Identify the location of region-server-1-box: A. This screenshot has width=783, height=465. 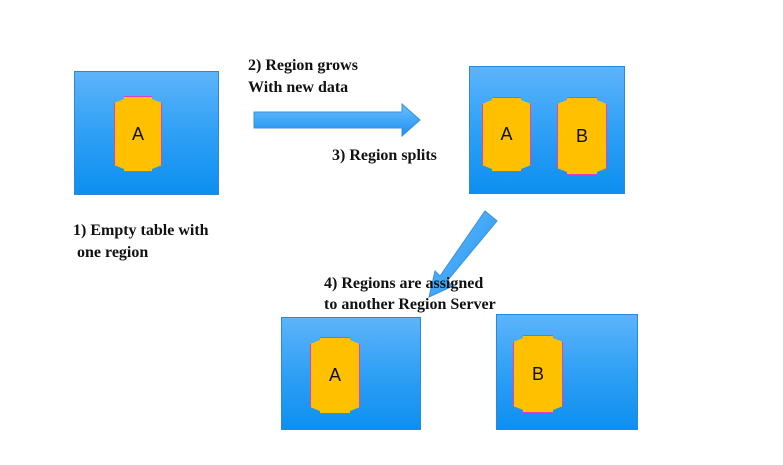
(351, 373).